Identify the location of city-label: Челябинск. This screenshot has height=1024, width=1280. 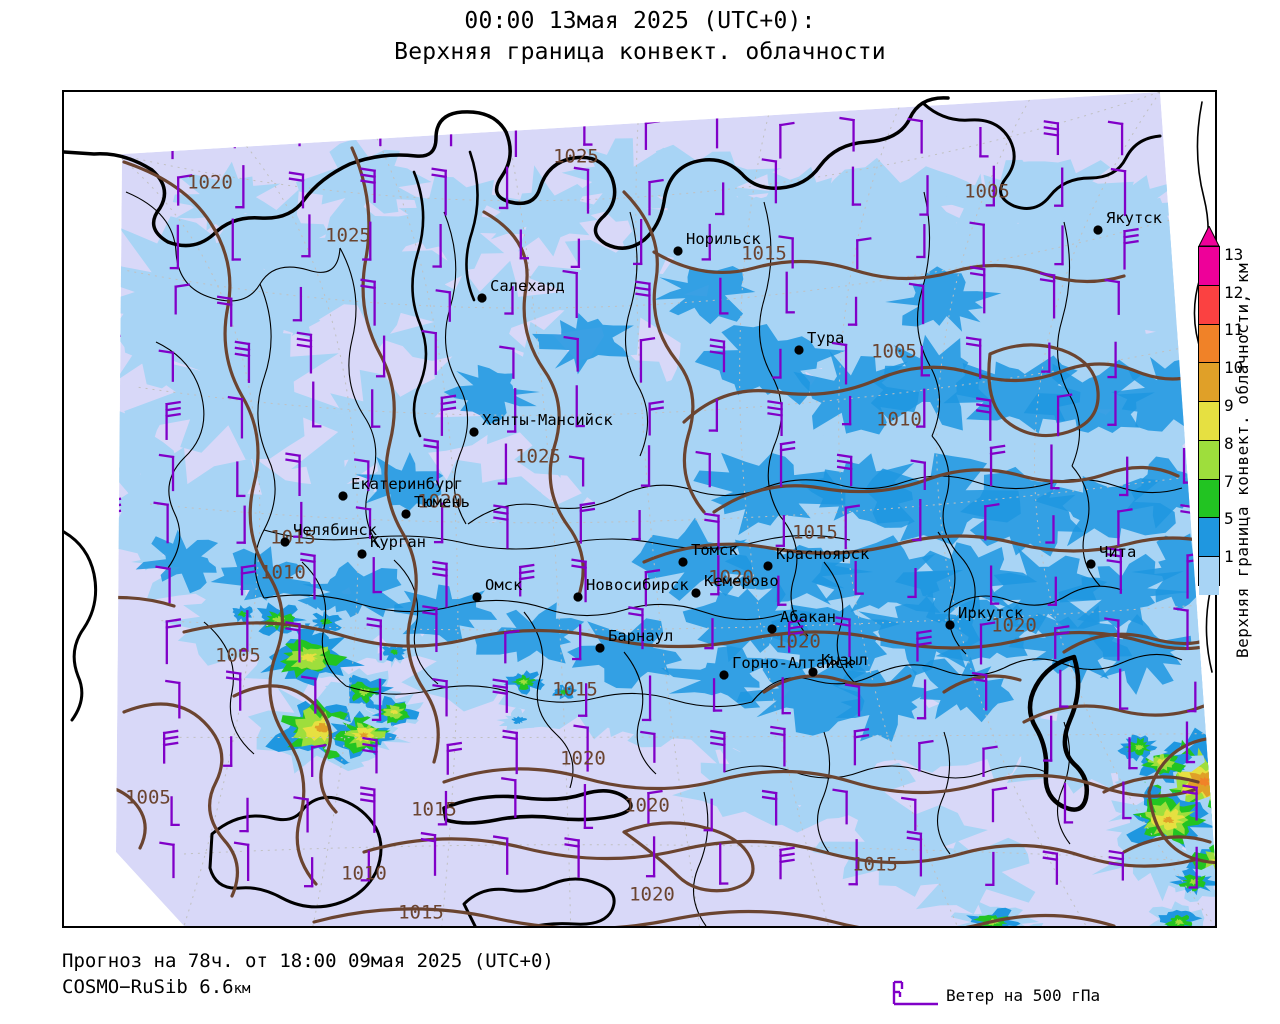
(335, 530).